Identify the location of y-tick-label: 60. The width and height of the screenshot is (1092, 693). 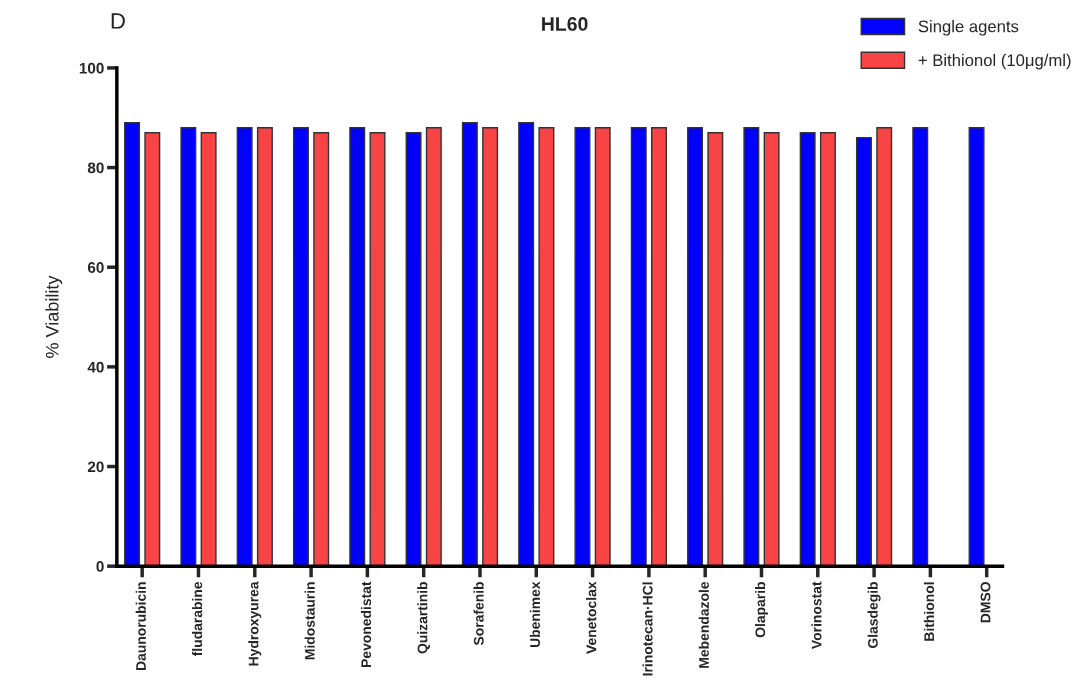
(95, 267).